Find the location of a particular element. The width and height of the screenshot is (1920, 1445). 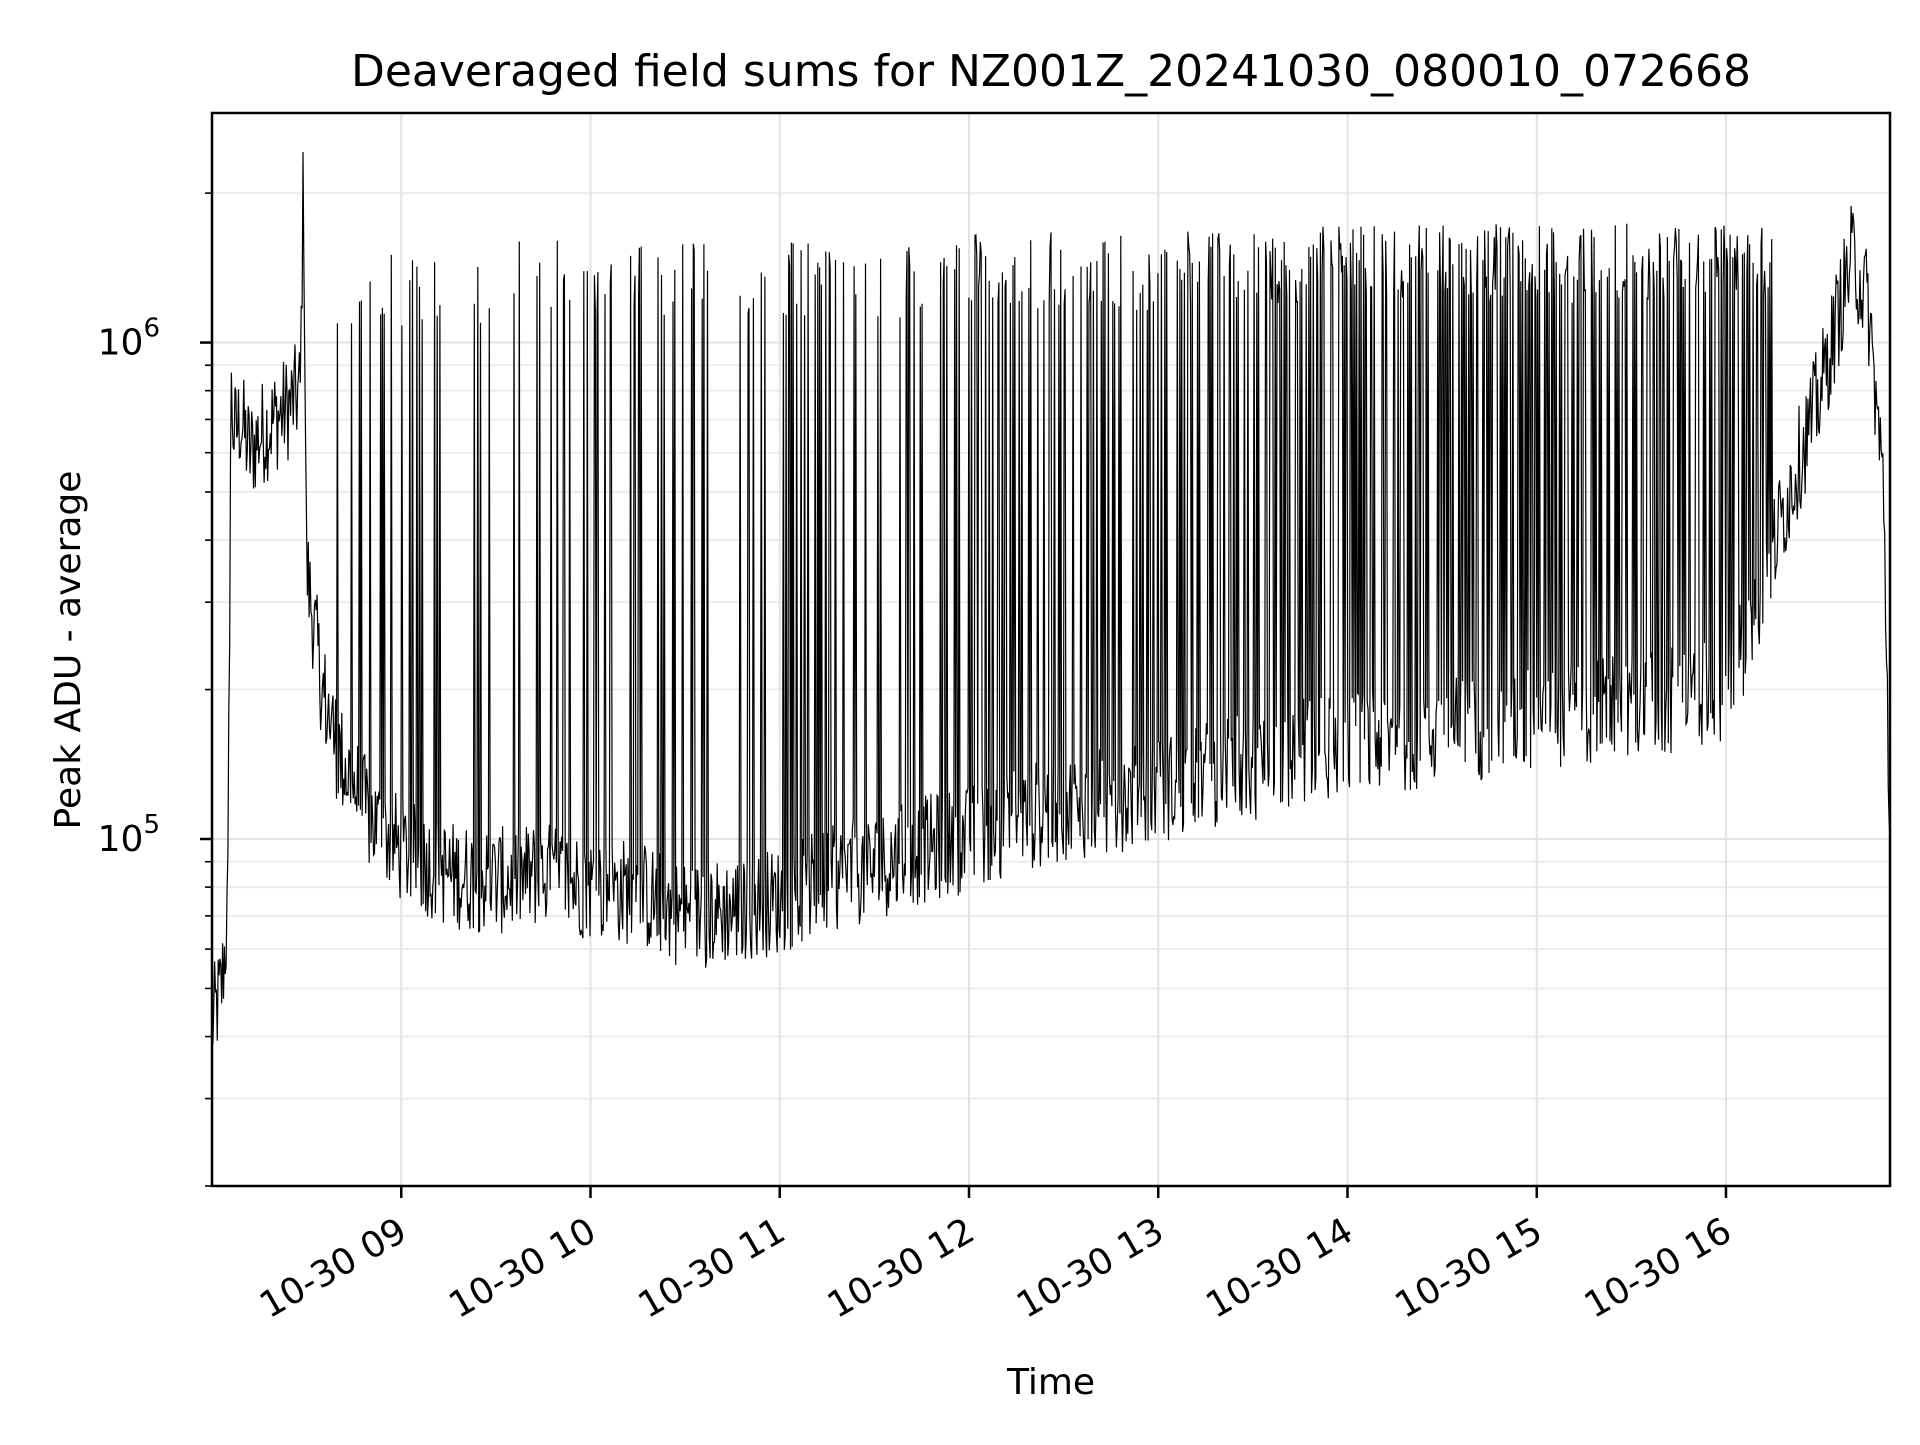

y-tick-label: 10⁵ is located at coordinates (129, 835).